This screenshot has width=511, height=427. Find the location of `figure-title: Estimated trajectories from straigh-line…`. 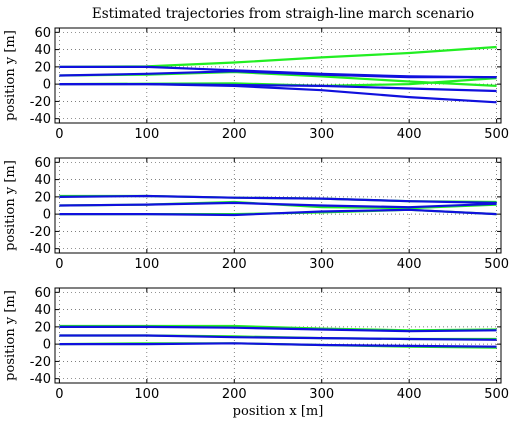

figure-title: Estimated trajectories from straigh-line… is located at coordinates (283, 14).